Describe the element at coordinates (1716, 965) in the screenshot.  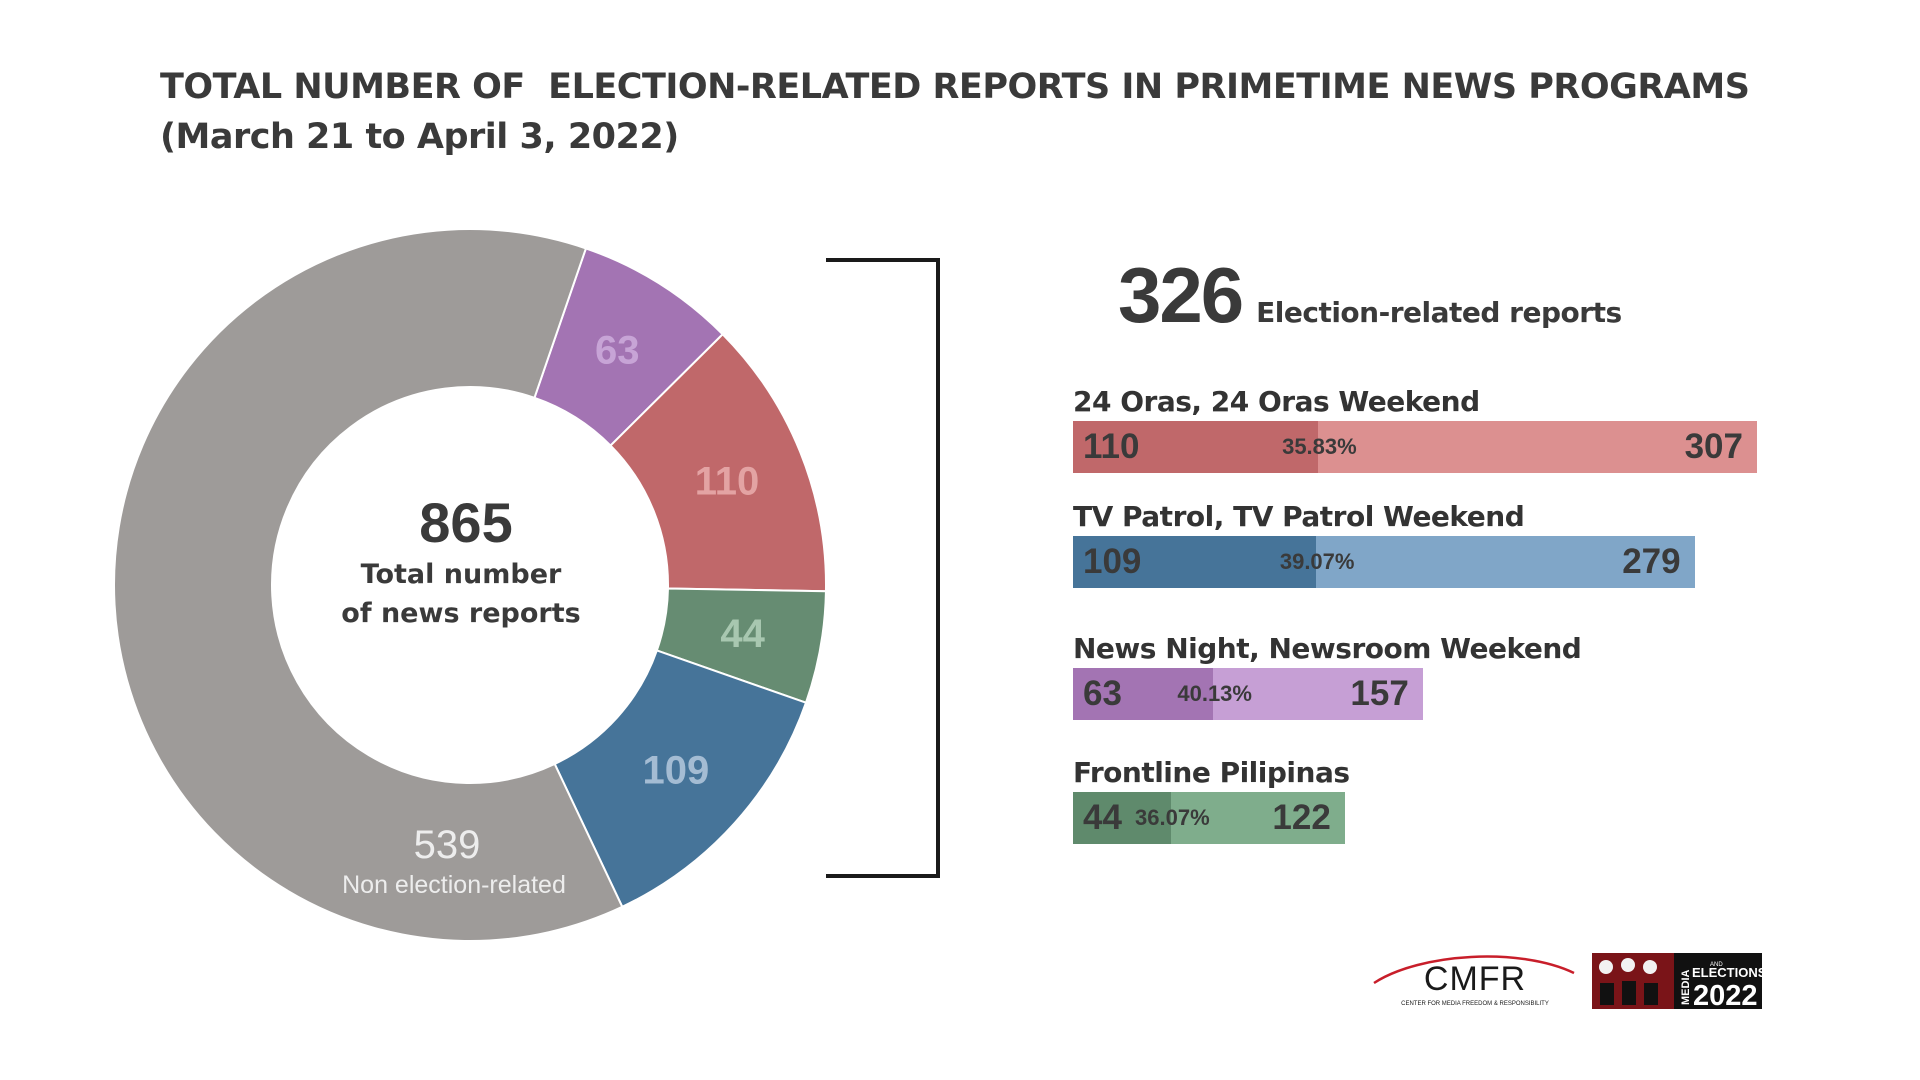
I see `media-elections-logo-and: AND` at that location.